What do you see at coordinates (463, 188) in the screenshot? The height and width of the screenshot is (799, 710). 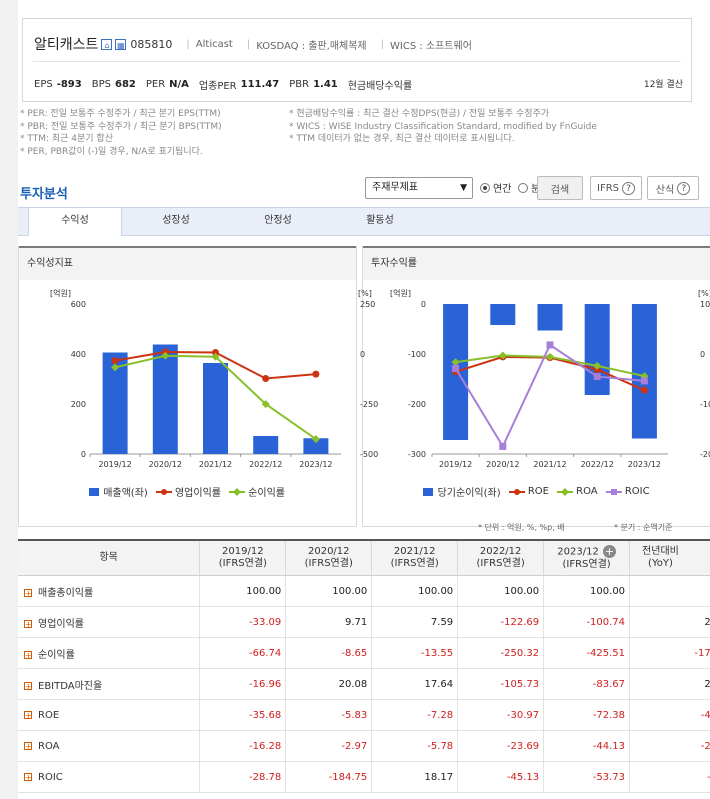 I see `chevron-down-icon: ▼` at bounding box center [463, 188].